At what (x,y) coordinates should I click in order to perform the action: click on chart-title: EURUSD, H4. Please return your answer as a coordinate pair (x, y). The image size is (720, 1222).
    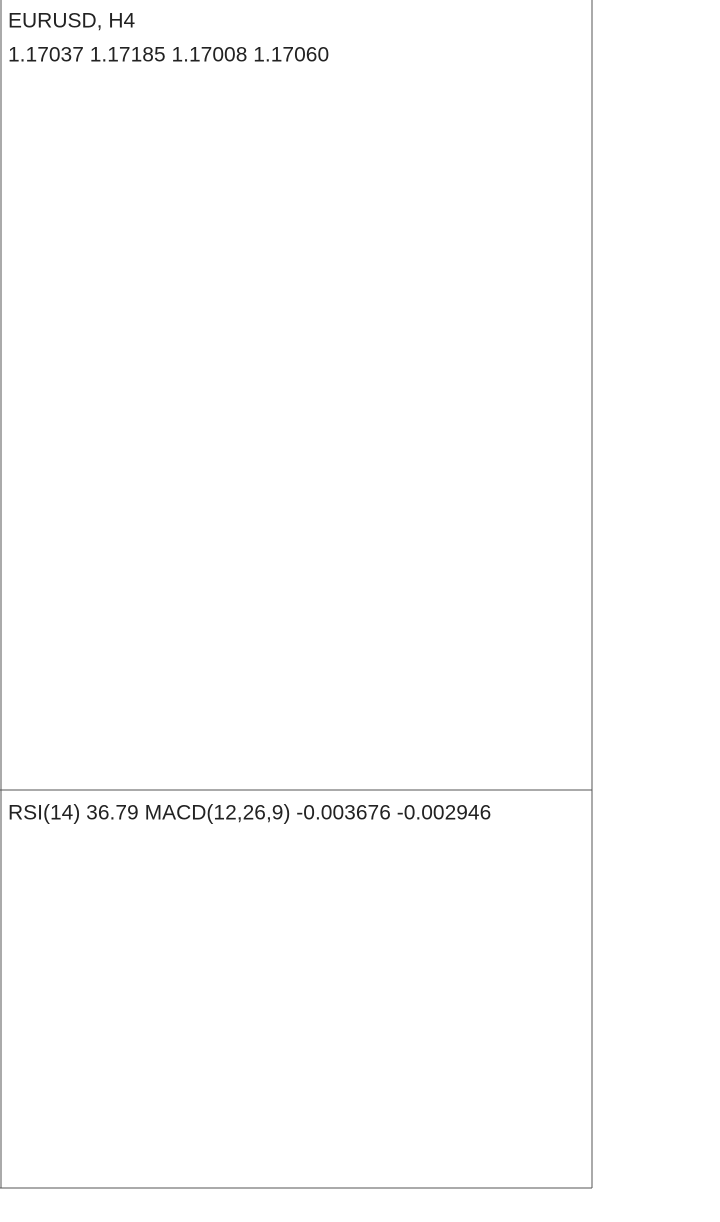
    Looking at the image, I should click on (72, 21).